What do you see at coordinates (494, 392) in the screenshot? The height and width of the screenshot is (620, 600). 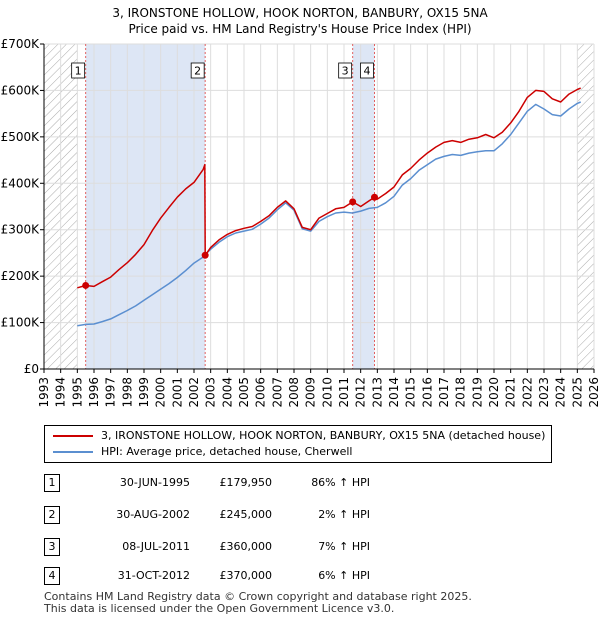 I see `x-tick-label: 2020` at bounding box center [494, 392].